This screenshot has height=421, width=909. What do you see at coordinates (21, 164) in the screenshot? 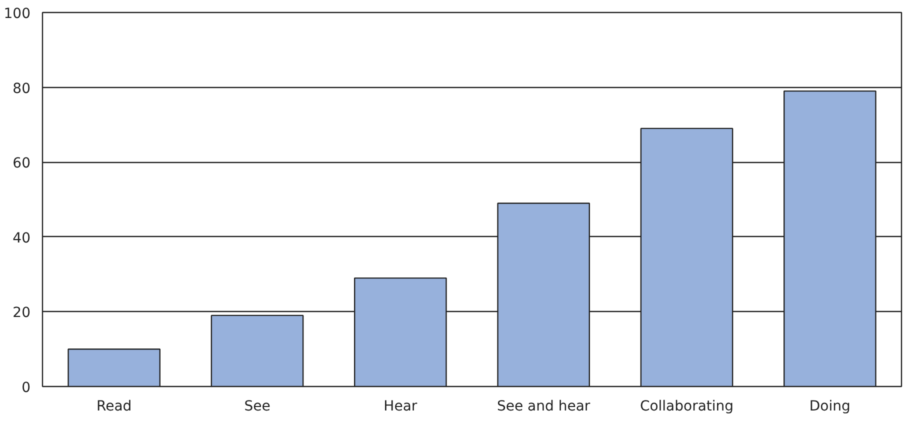
I see `y-tick-label: 60` at bounding box center [21, 164].